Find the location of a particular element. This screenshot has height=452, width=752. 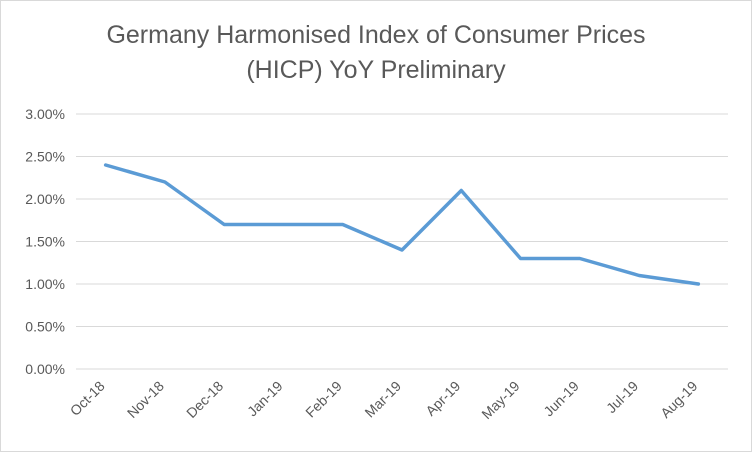

y-tick-label: 0.00% is located at coordinates (45, 369).